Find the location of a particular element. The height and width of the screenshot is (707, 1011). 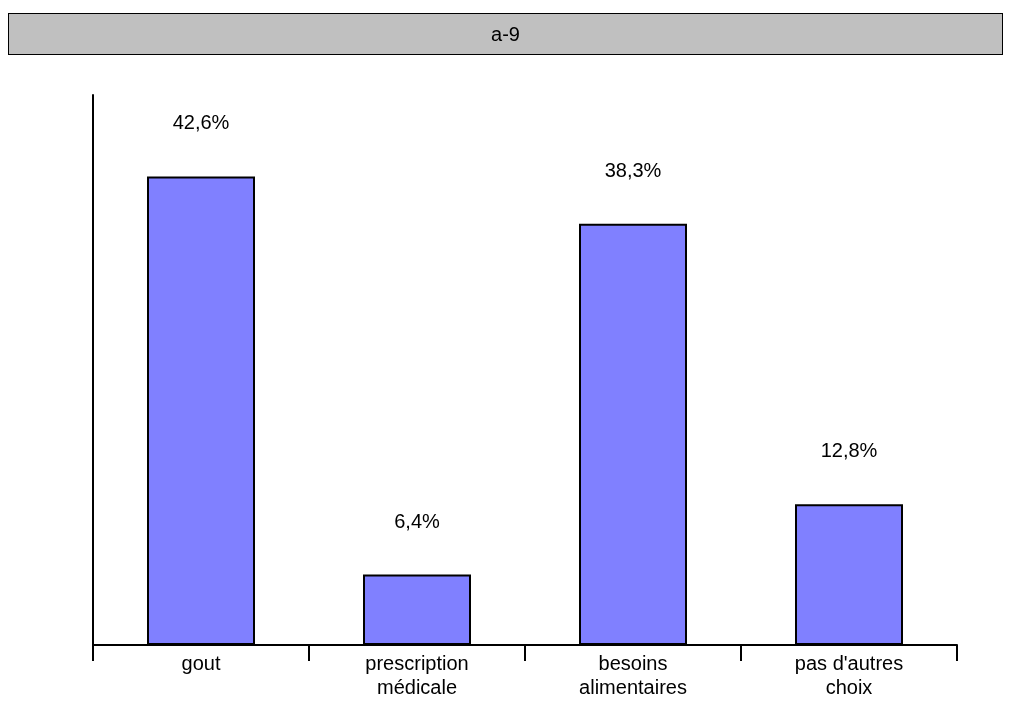

chart-title: a-9 is located at coordinates (505, 34).